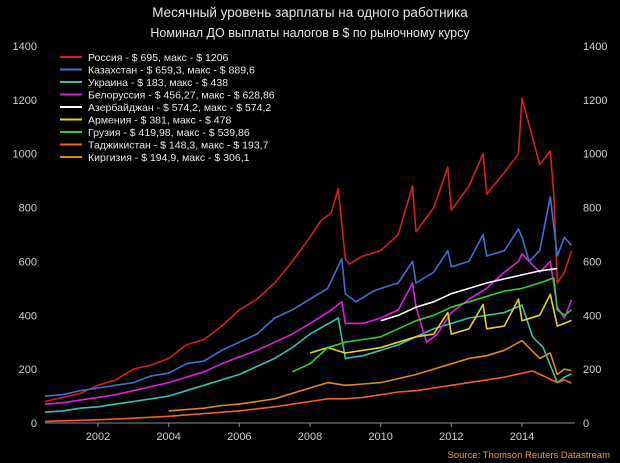  What do you see at coordinates (25, 101) in the screenshot?
I see `y-tick-label-left: 1200` at bounding box center [25, 101].